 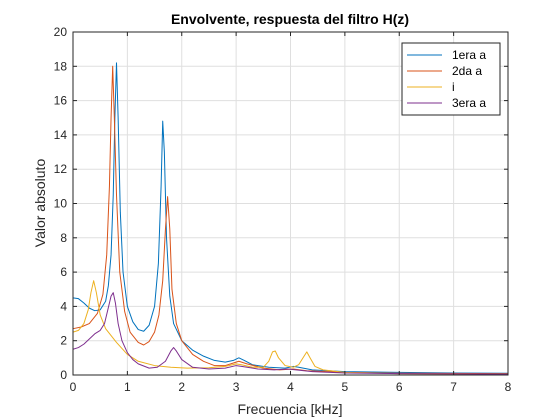 I want to click on x-tick-label: 2, so click(x=181, y=387).